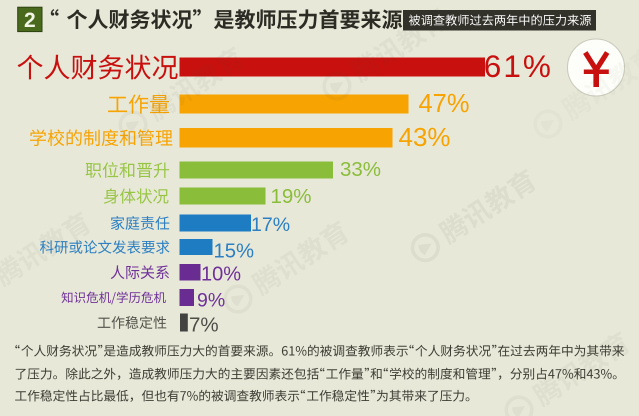 The image size is (639, 416). What do you see at coordinates (204, 325) in the screenshot?
I see `svg-text: 7%` at bounding box center [204, 325].